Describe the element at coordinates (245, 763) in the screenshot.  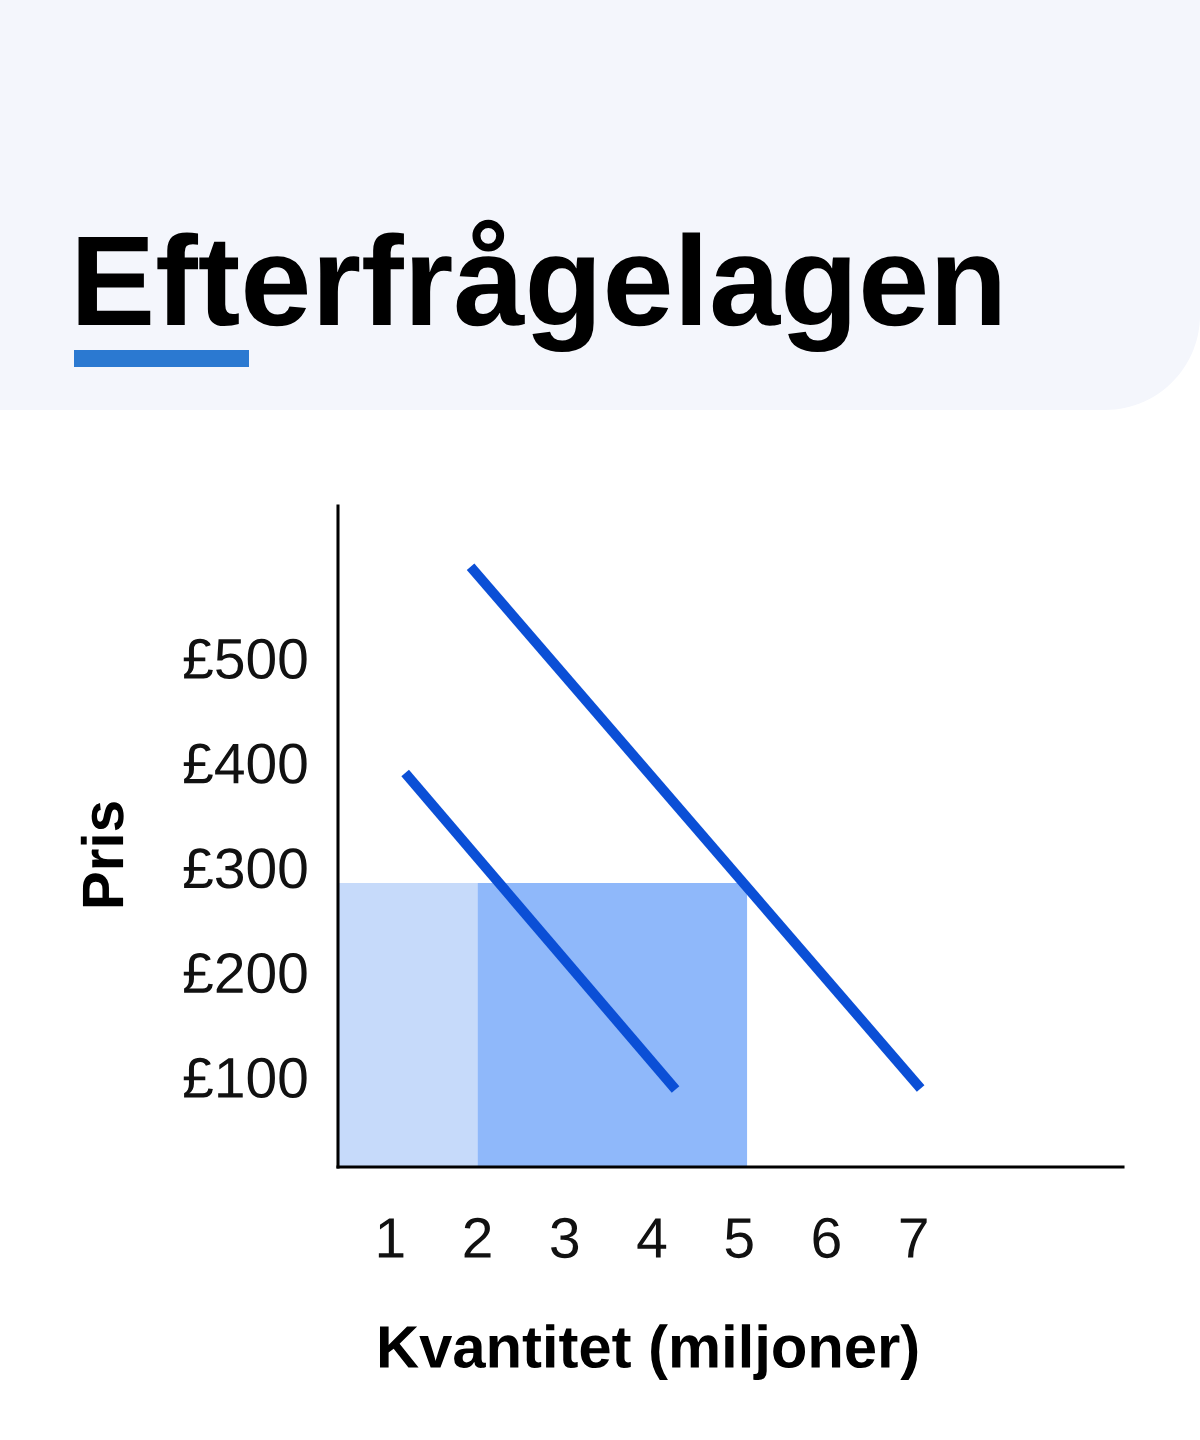
I see `y-tick-label: £400` at that location.